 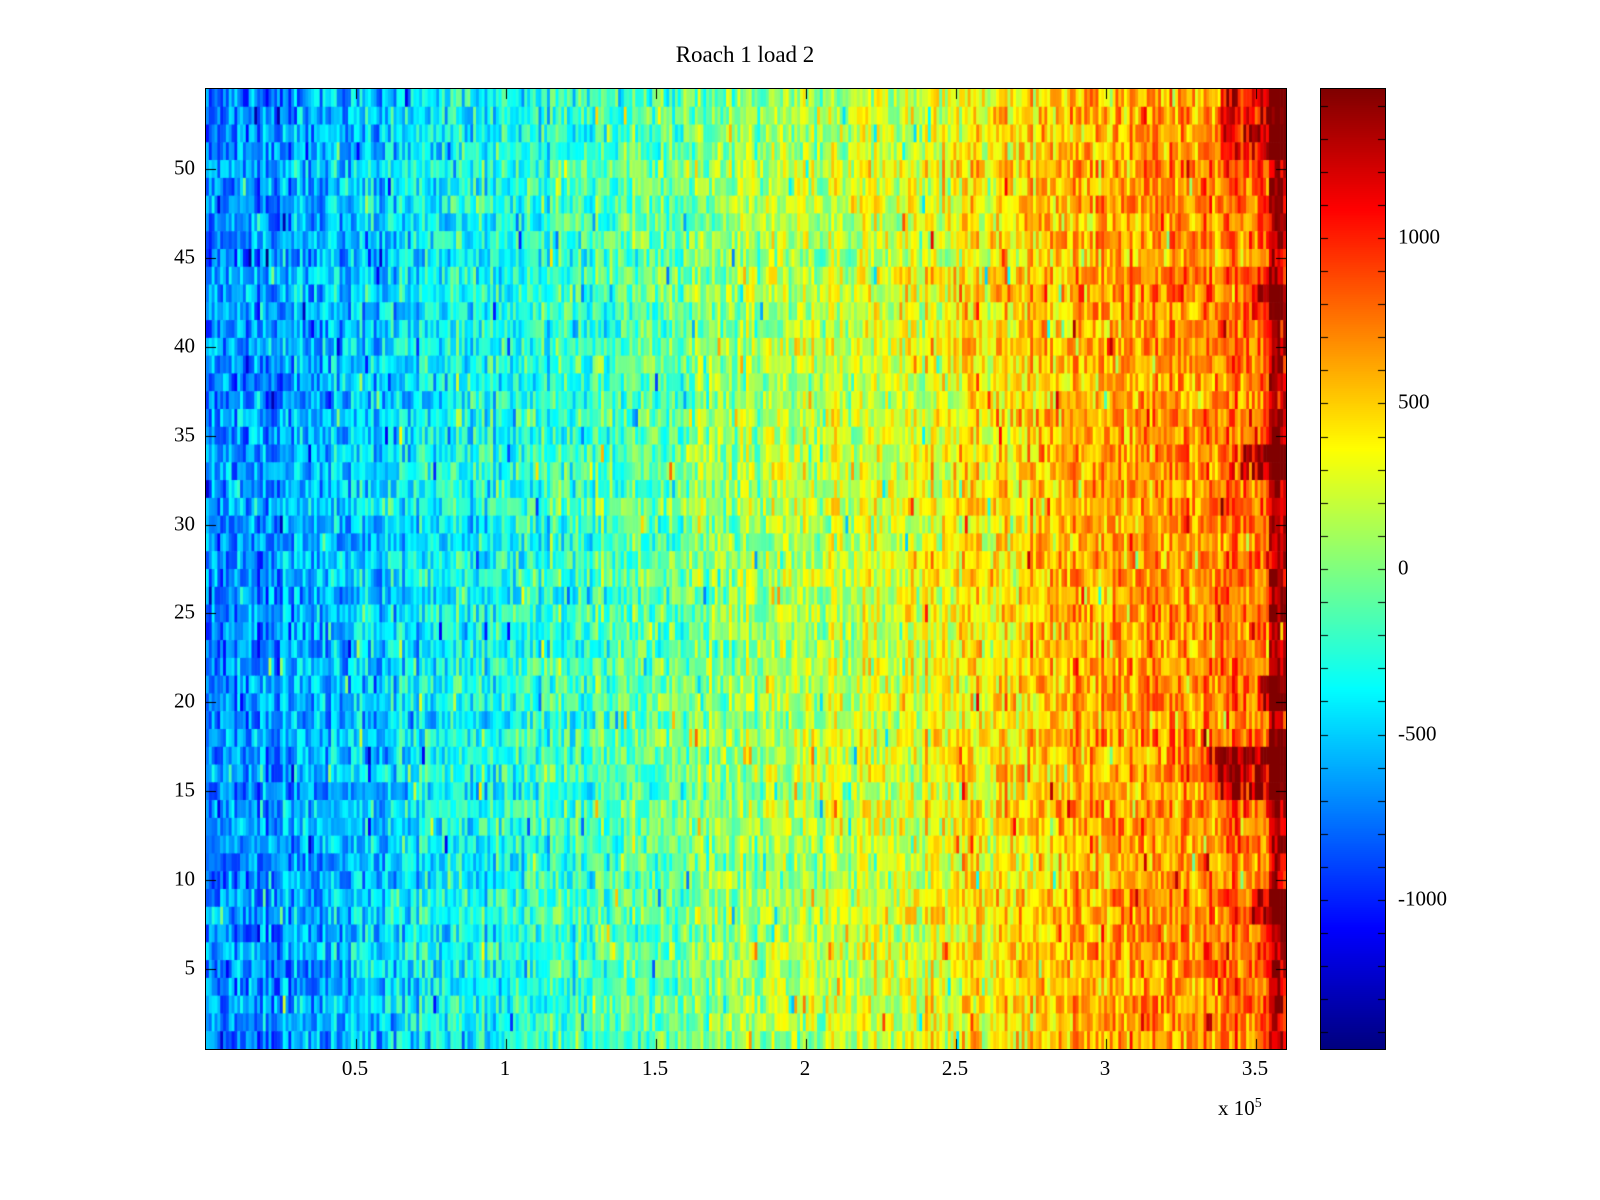 I want to click on y-tick-label: 40, so click(x=184, y=345).